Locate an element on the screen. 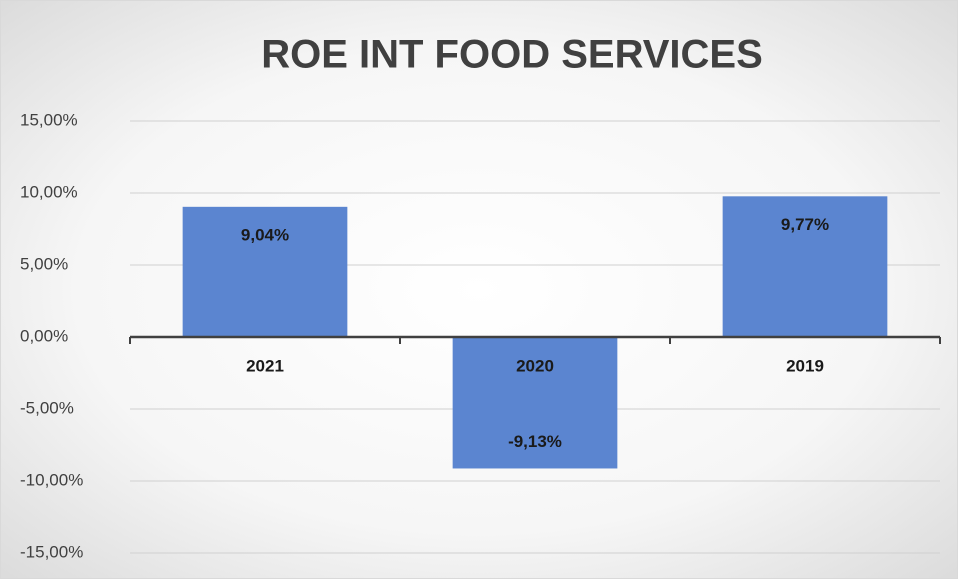 Image resolution: width=958 pixels, height=579 pixels. y-tick-label: 15,00% is located at coordinates (49, 119).